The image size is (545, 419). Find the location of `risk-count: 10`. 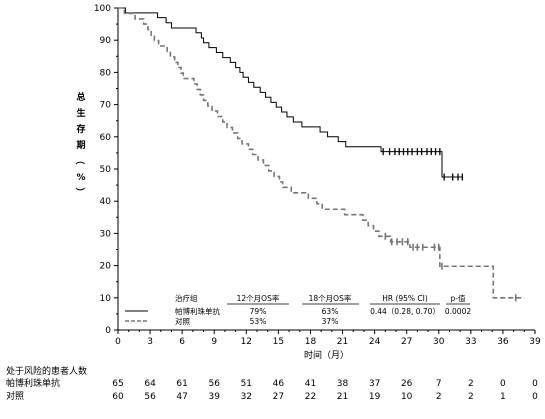

risk-count: 10 is located at coordinates (407, 397).